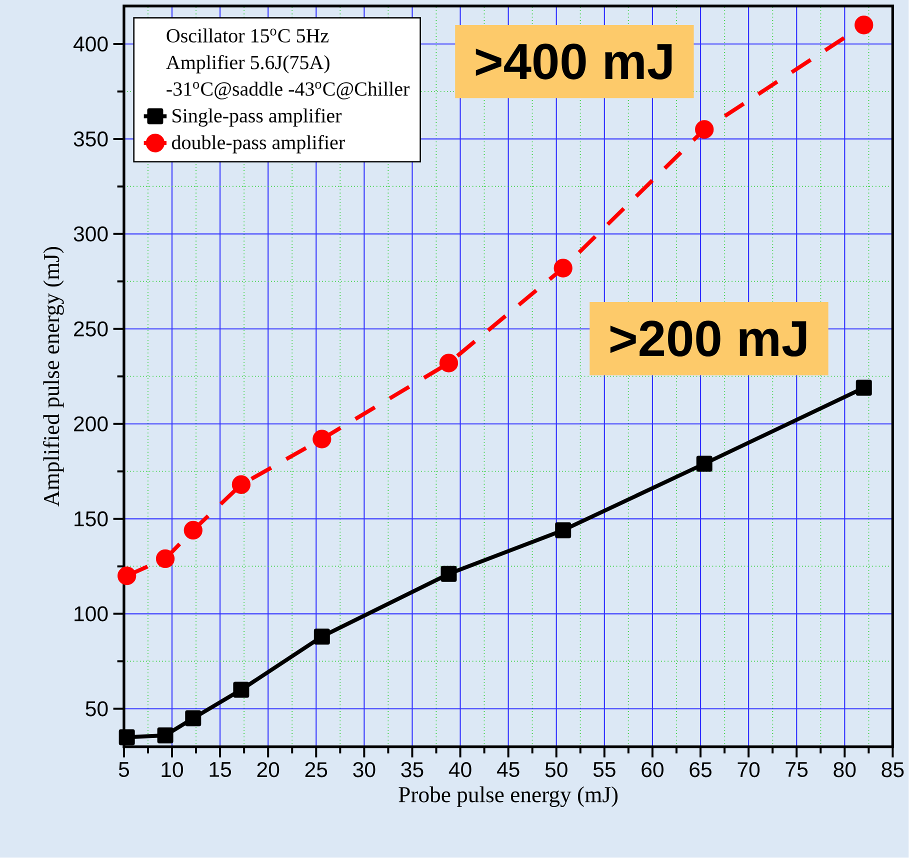  I want to click on annotation: Amplifier 5.6J(75A), so click(248, 64).